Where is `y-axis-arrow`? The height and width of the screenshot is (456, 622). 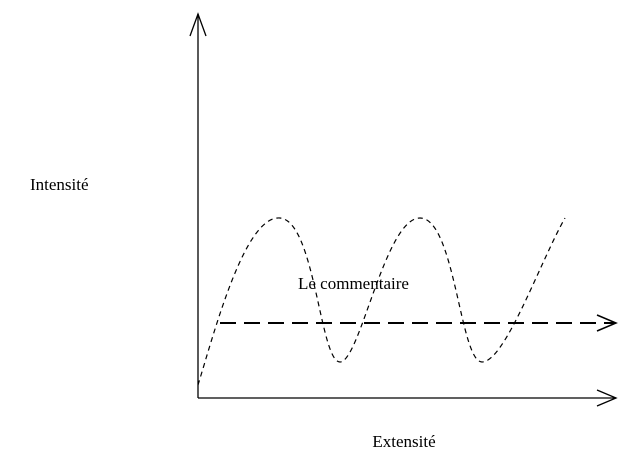 y-axis-arrow is located at coordinates (198, 24).